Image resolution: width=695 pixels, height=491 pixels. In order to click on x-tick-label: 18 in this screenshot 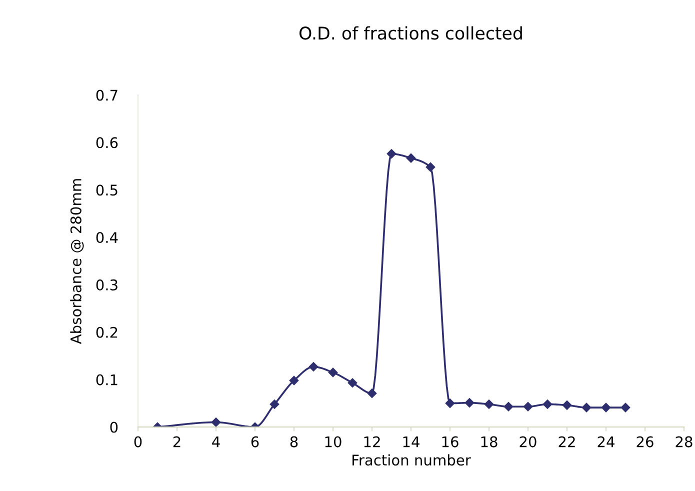, I will do `click(489, 442)`.